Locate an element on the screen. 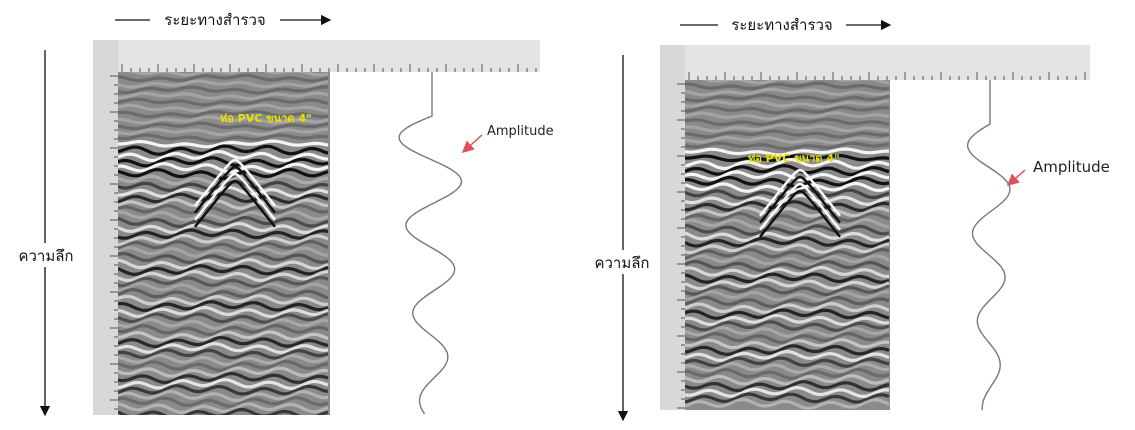  distance-ruler is located at coordinates (329, 56).